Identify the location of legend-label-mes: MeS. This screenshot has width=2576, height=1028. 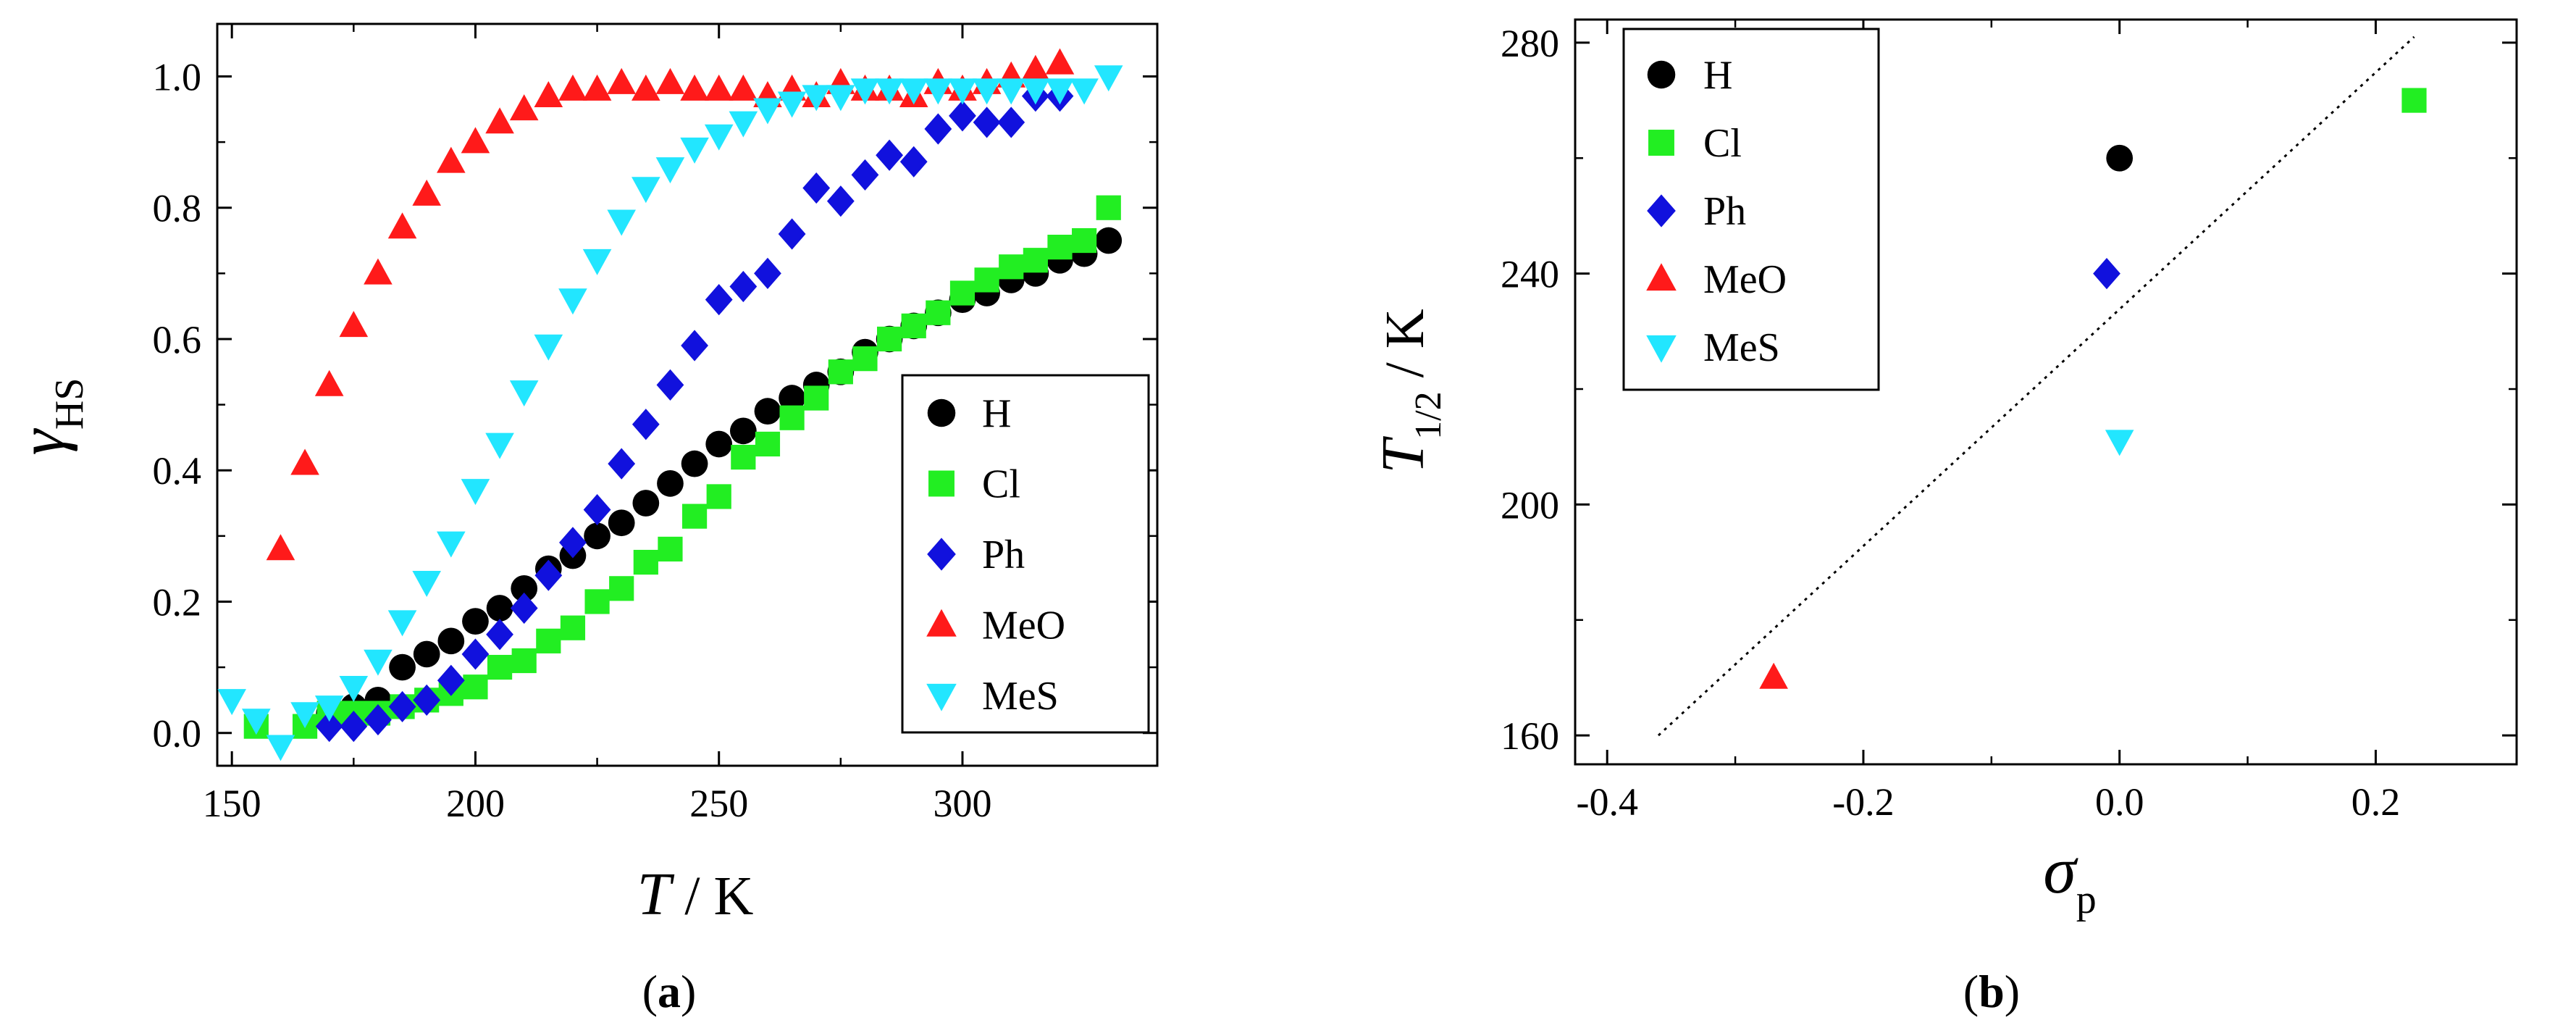
(1741, 347).